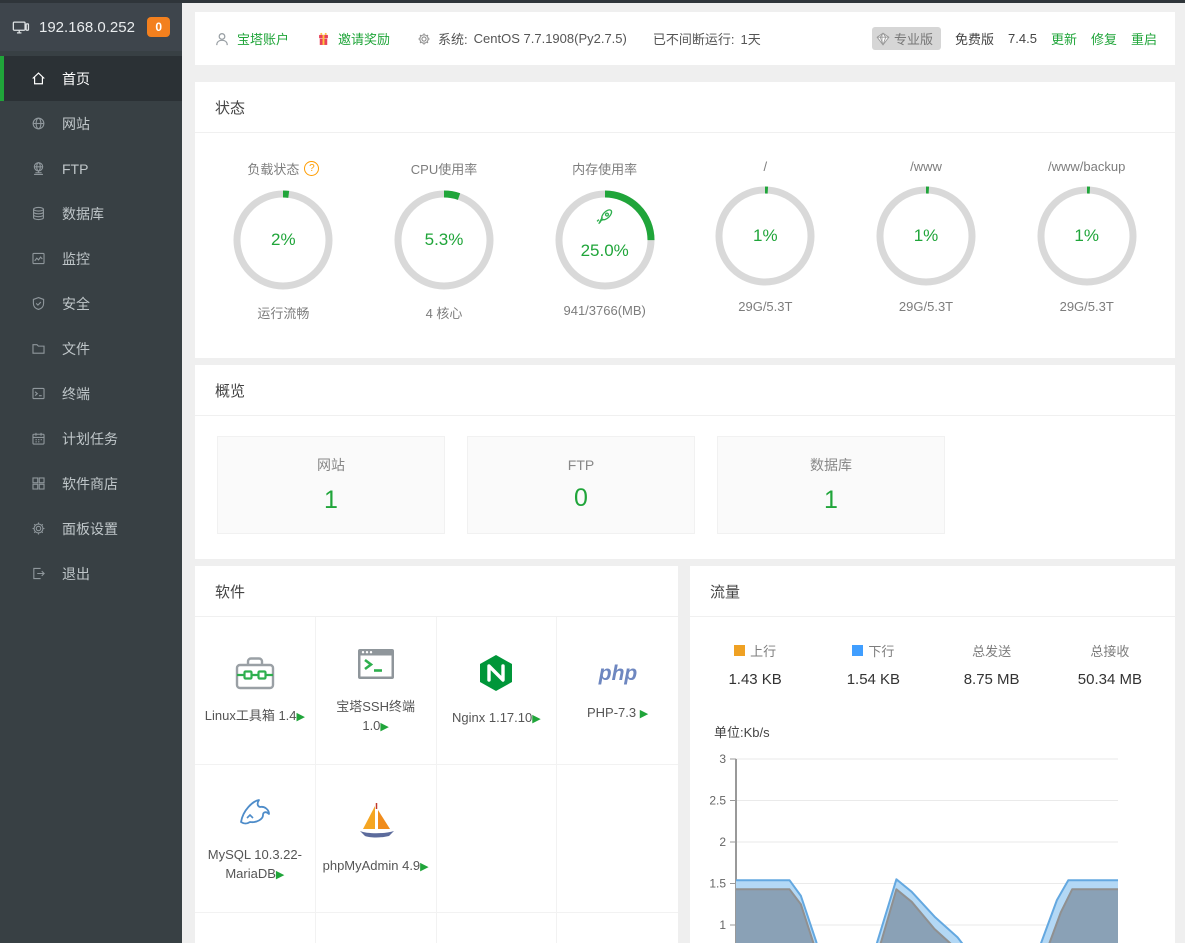 The height and width of the screenshot is (943, 1185). I want to click on disk-www-label: 29G/5.3T, so click(926, 306).